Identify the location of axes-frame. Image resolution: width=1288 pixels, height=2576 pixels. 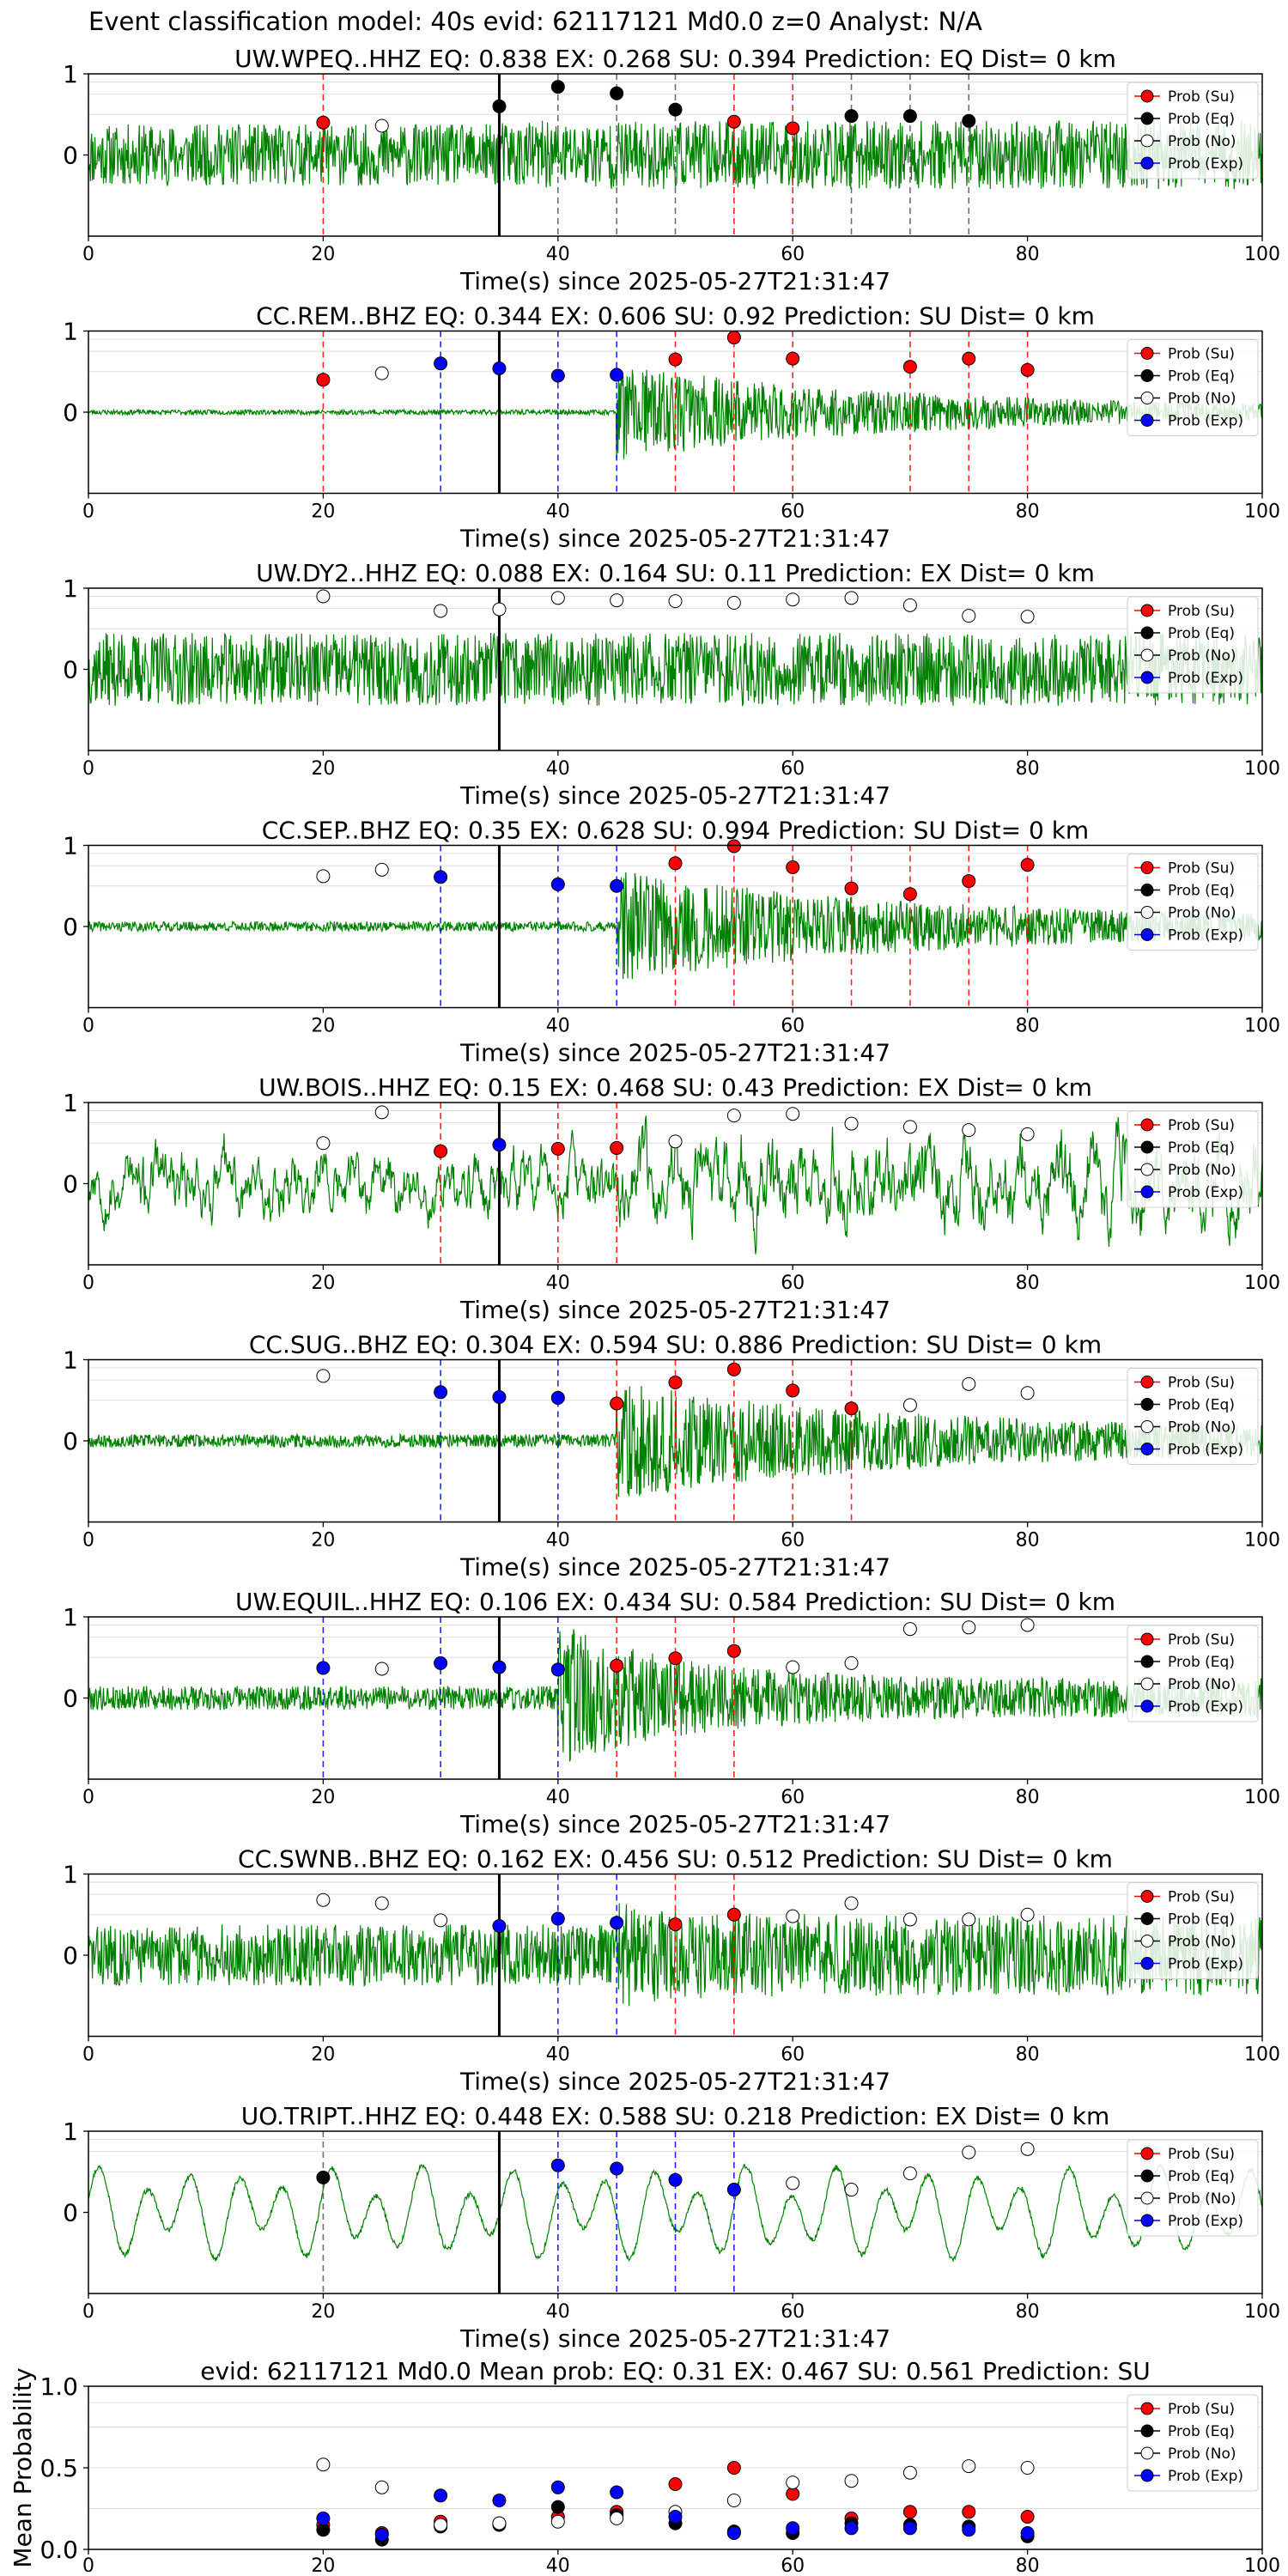
(675, 1184).